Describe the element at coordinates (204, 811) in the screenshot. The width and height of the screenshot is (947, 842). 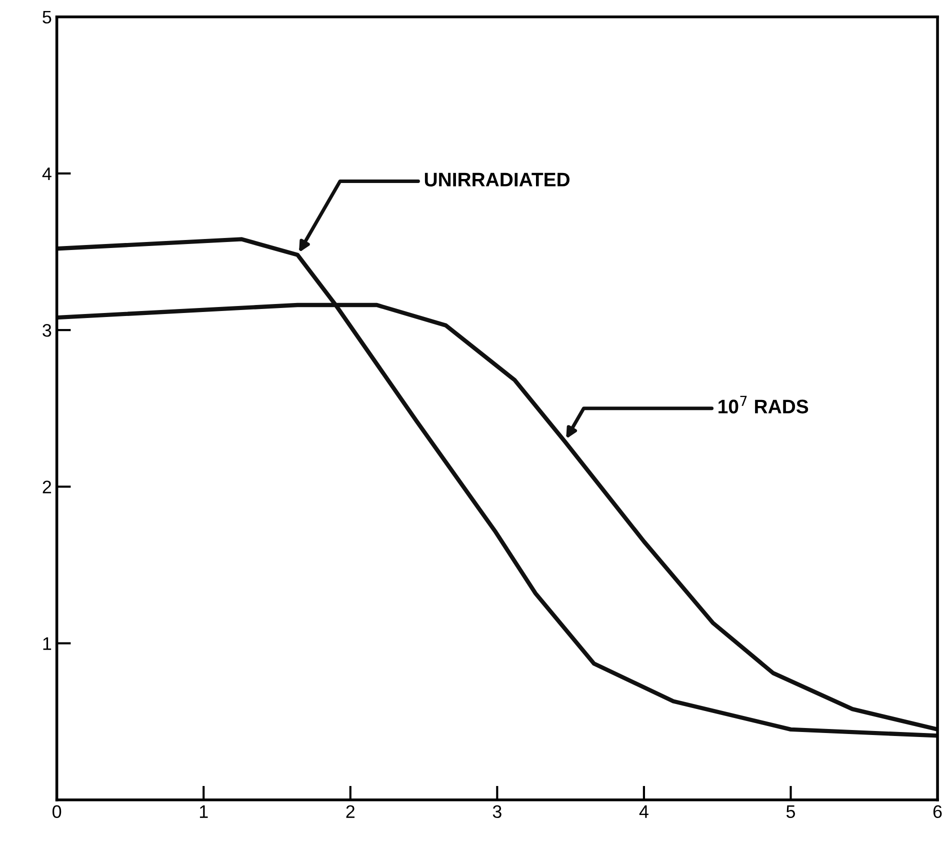
I see `x-tick-label: 1` at that location.